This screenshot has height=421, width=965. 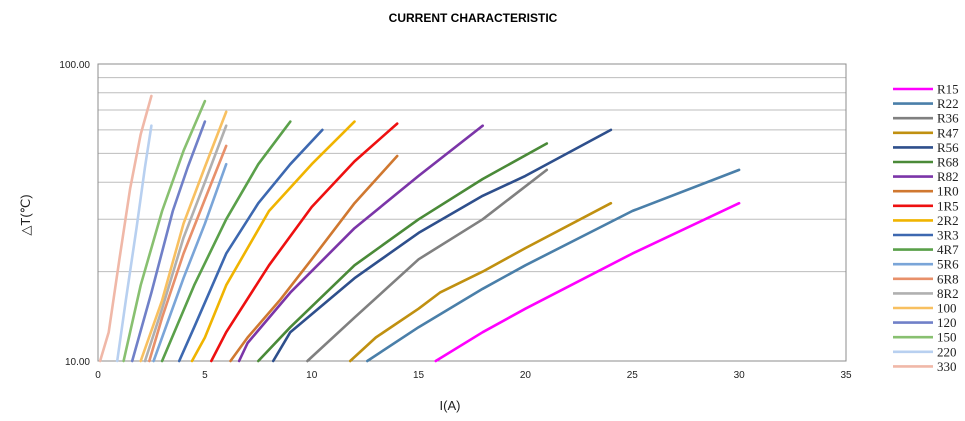 What do you see at coordinates (450, 405) in the screenshot?
I see `x-axis-label: I(A)` at bounding box center [450, 405].